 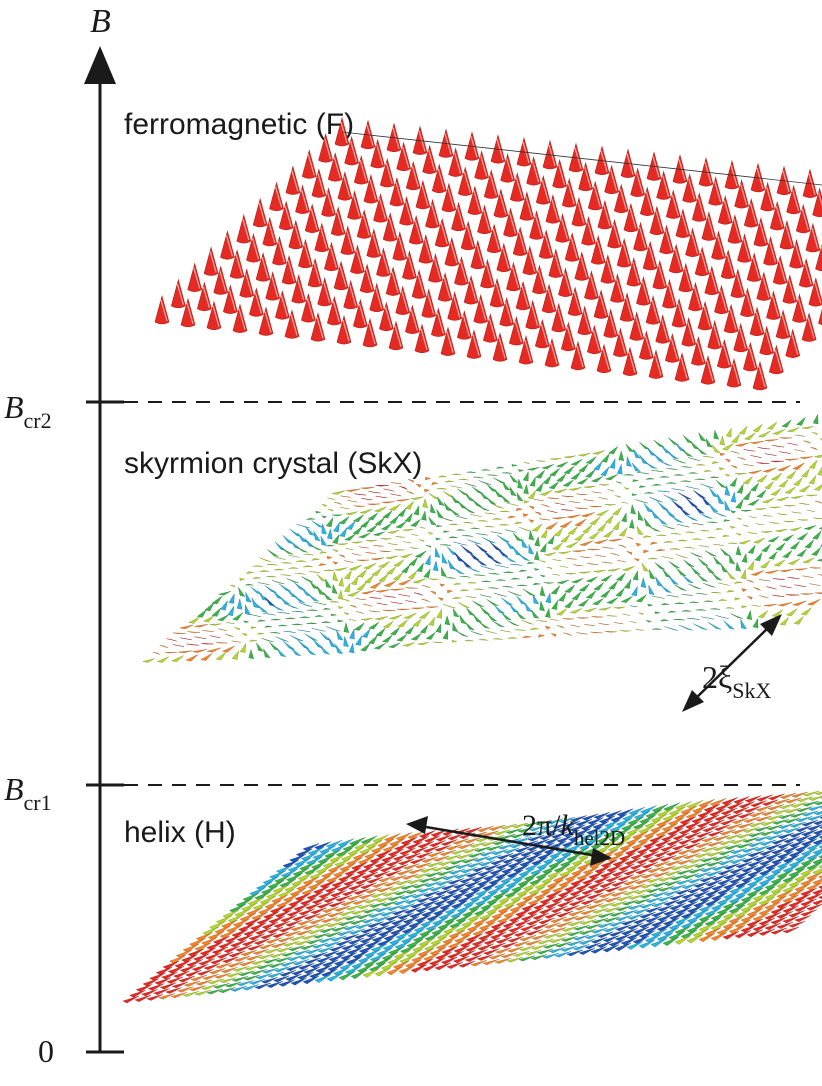 I want to click on skx-length-arrow, so click(x=732, y=663).